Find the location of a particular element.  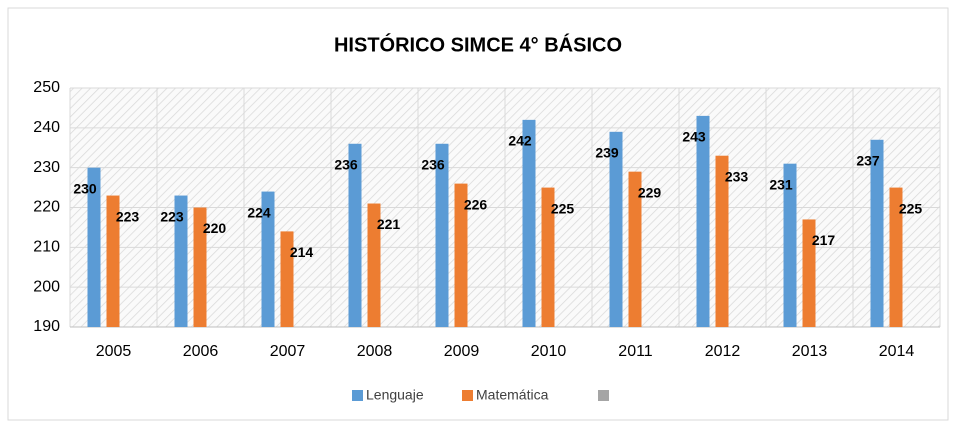

x-tick-label: 2013 is located at coordinates (810, 351).